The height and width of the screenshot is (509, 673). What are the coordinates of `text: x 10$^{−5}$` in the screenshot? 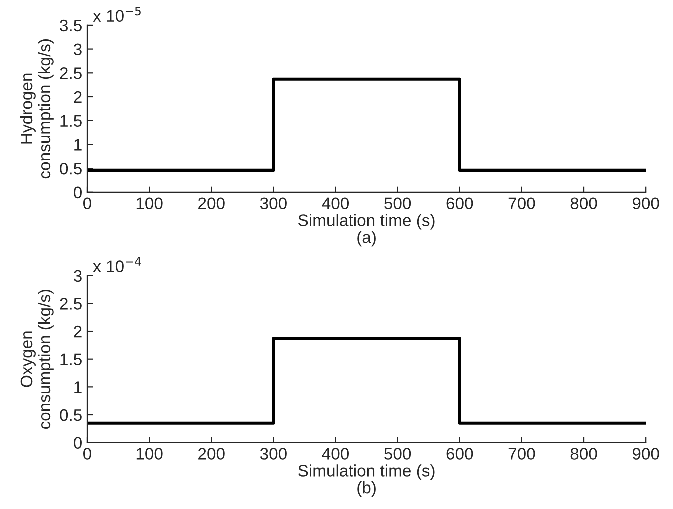 It's located at (117, 14).